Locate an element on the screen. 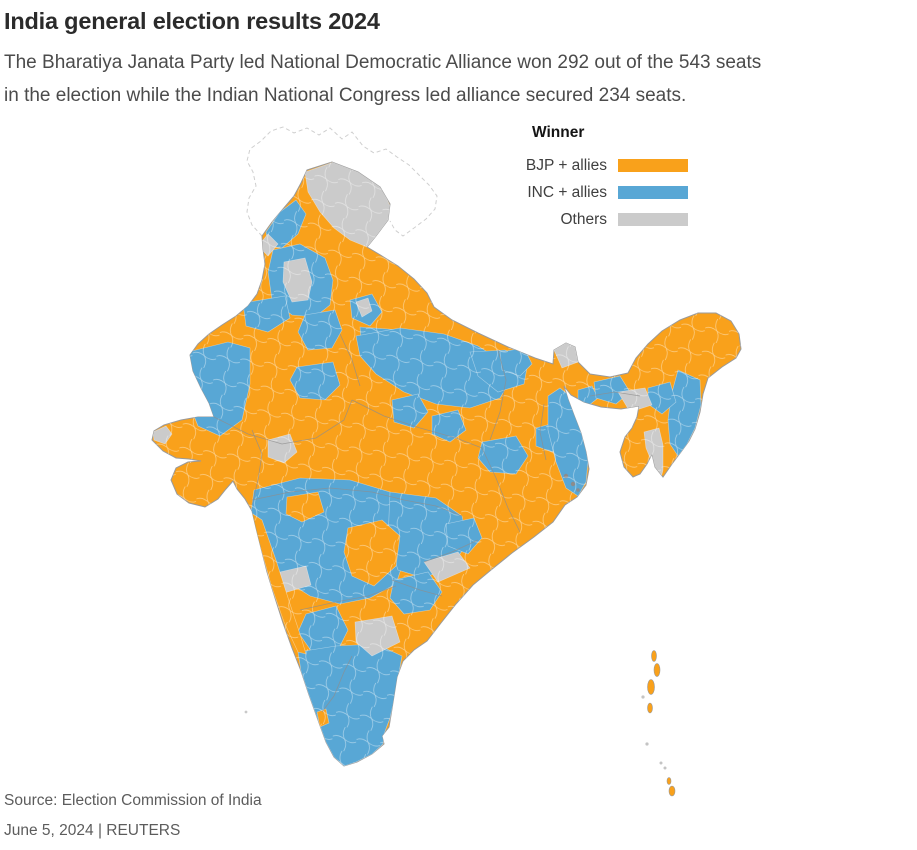 The height and width of the screenshot is (850, 917). legend-item-others: Others is located at coordinates (596, 219).